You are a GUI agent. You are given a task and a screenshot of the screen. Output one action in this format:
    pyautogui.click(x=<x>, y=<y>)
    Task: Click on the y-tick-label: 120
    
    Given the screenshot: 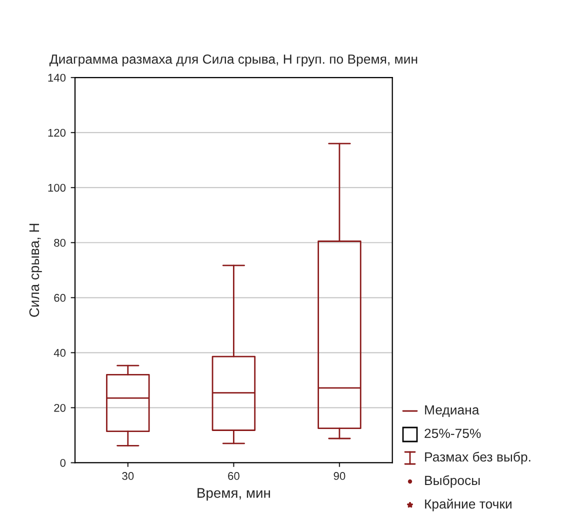 What is the action you would take?
    pyautogui.click(x=57, y=132)
    